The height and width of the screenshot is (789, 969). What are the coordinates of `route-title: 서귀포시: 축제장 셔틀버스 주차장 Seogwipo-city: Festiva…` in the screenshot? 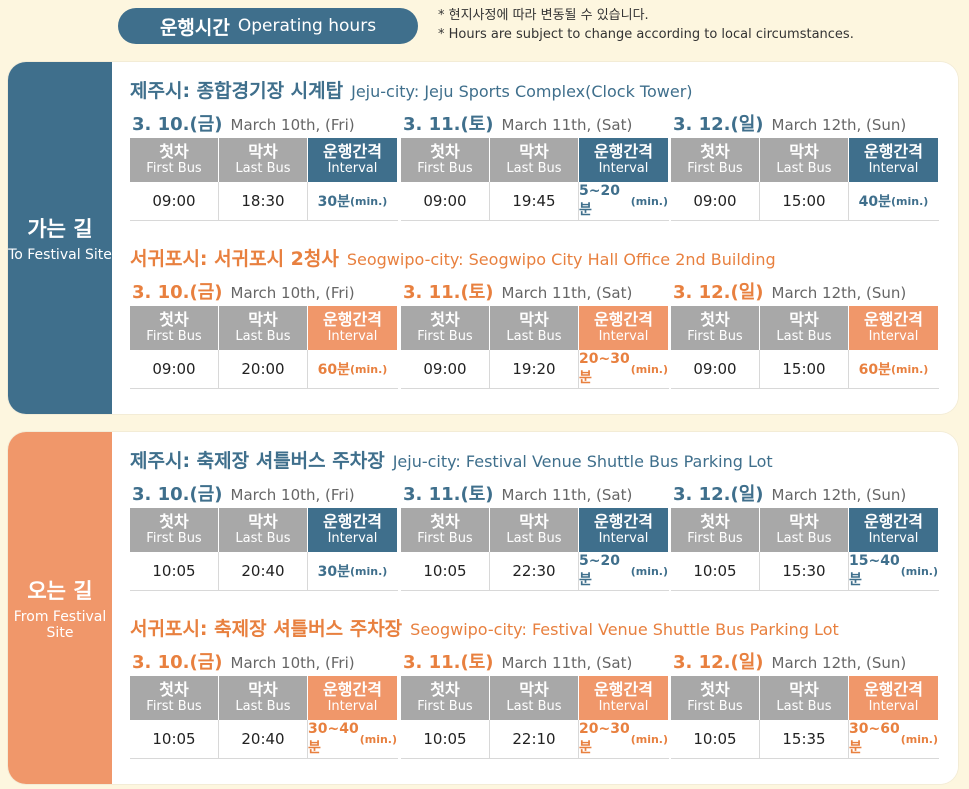 It's located at (484, 627).